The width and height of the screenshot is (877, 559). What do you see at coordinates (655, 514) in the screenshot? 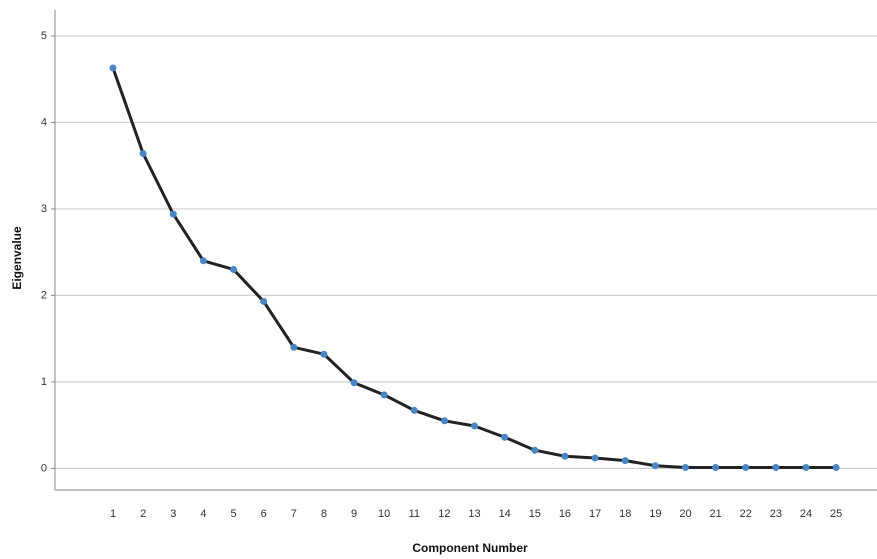
I see `x-tick-label: 19` at bounding box center [655, 514].